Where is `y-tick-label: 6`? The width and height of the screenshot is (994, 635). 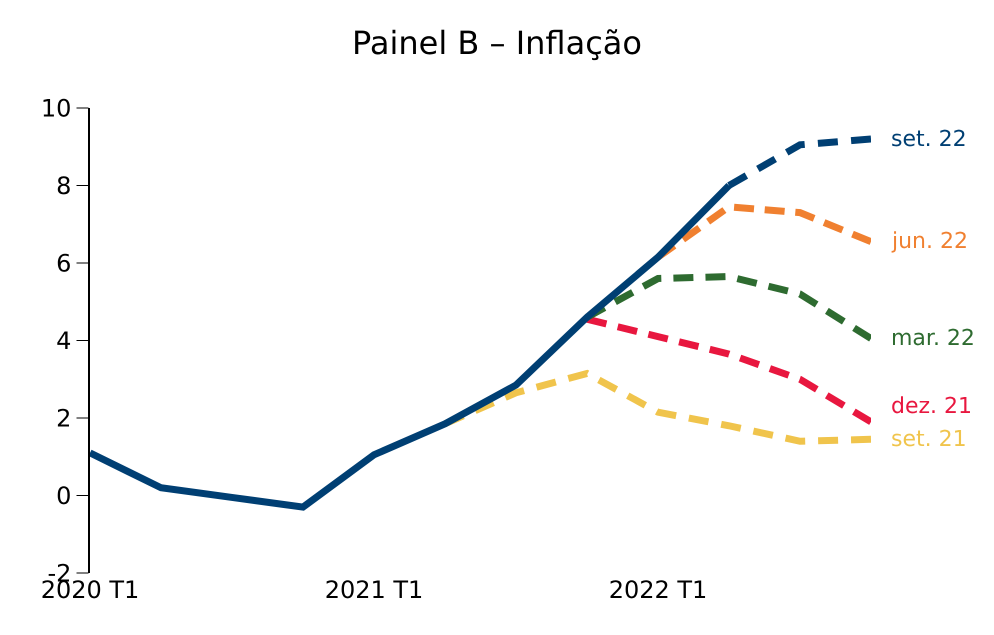 y-tick-label: 6 is located at coordinates (64, 263).